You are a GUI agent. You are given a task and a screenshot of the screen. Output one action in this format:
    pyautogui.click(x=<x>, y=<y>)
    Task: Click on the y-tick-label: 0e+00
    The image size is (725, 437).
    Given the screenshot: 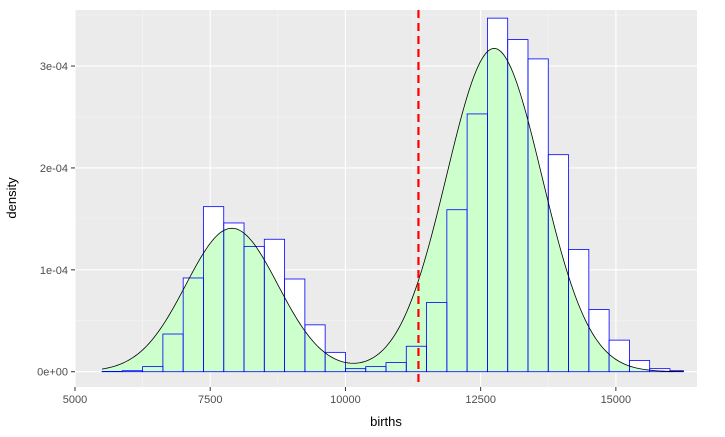 What is the action you would take?
    pyautogui.click(x=52, y=373)
    